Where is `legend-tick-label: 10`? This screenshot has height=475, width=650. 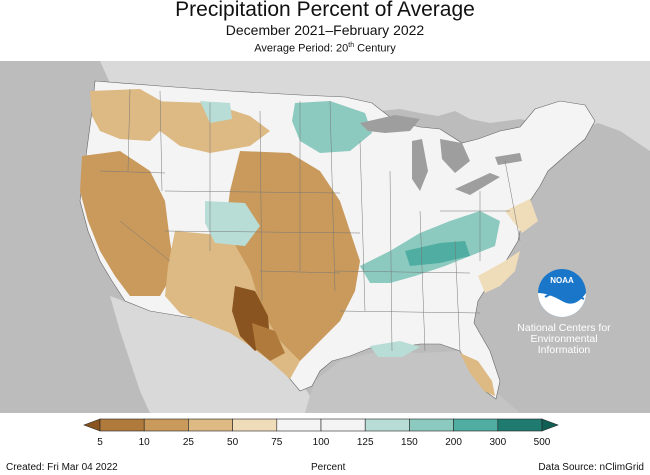
legend-tick-label: 10 is located at coordinates (144, 442).